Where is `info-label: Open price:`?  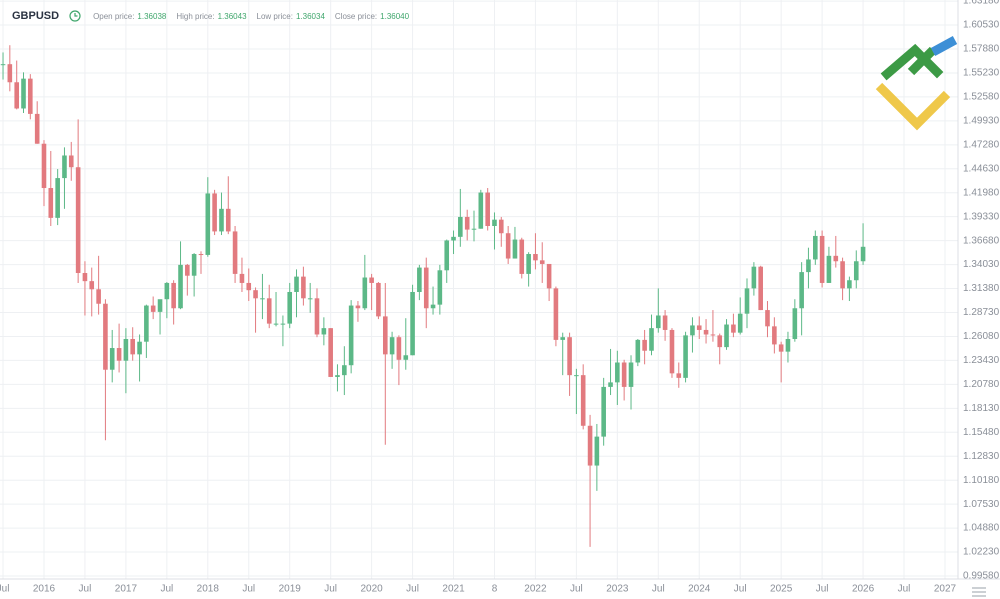 info-label: Open price: is located at coordinates (114, 16).